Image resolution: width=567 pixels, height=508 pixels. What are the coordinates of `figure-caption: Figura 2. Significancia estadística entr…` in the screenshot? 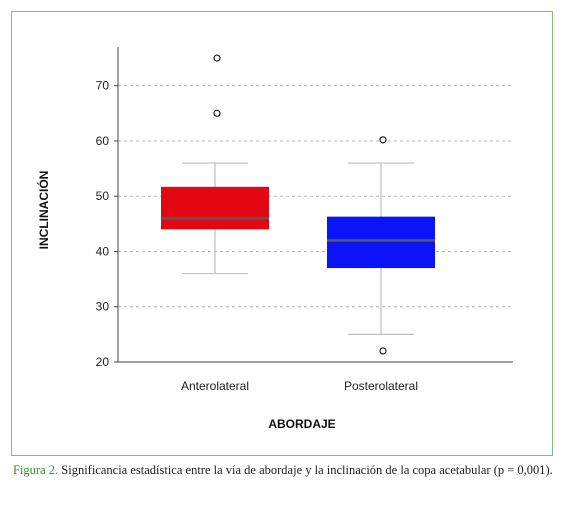 It's located at (285, 470).